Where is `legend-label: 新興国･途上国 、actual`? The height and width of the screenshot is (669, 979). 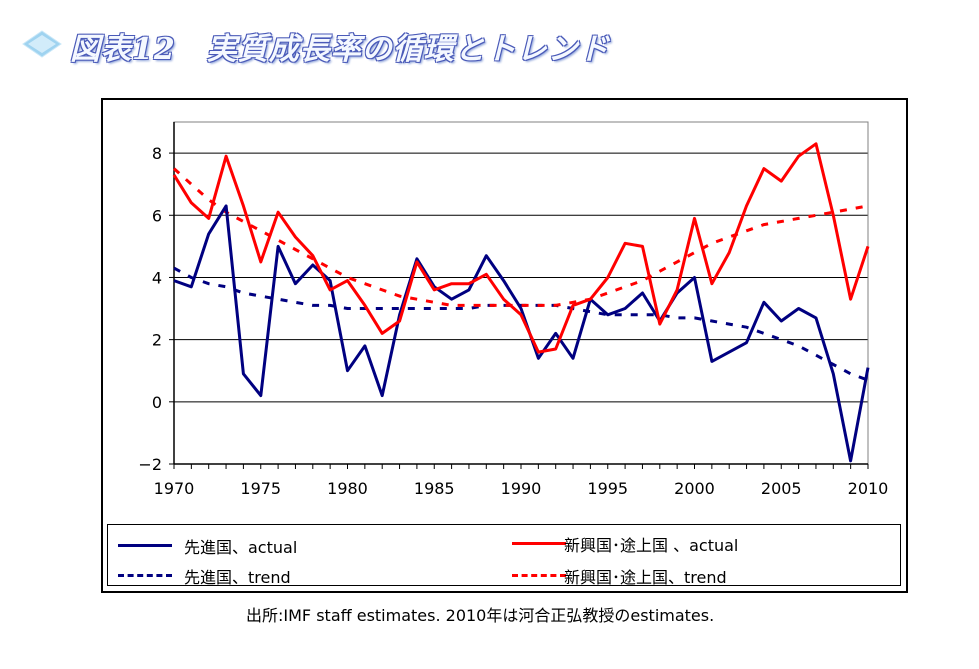
legend-label: 新興国･途上国 、actual is located at coordinates (651, 545).